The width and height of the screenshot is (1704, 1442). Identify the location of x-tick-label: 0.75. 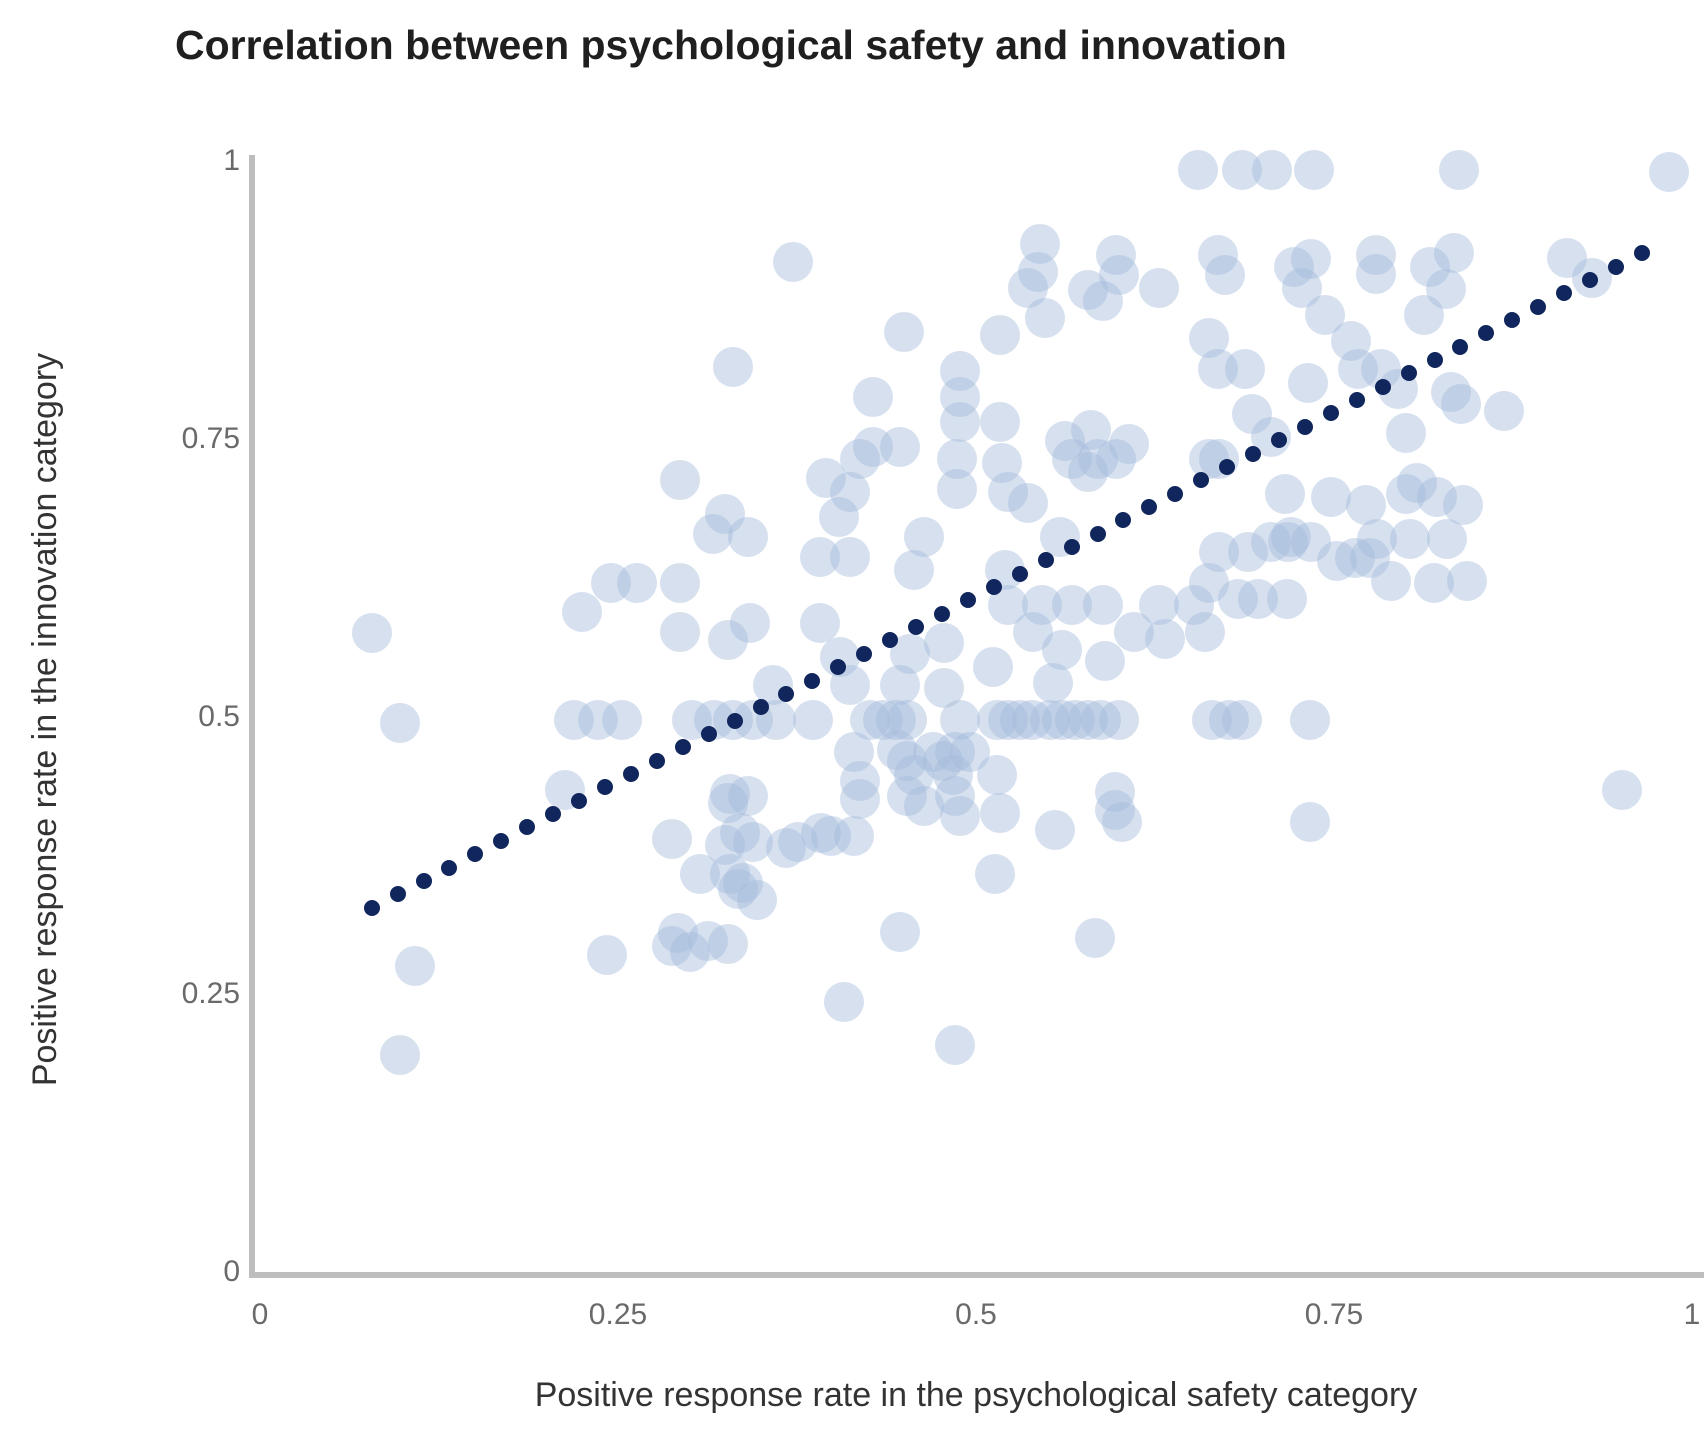
(1334, 1314).